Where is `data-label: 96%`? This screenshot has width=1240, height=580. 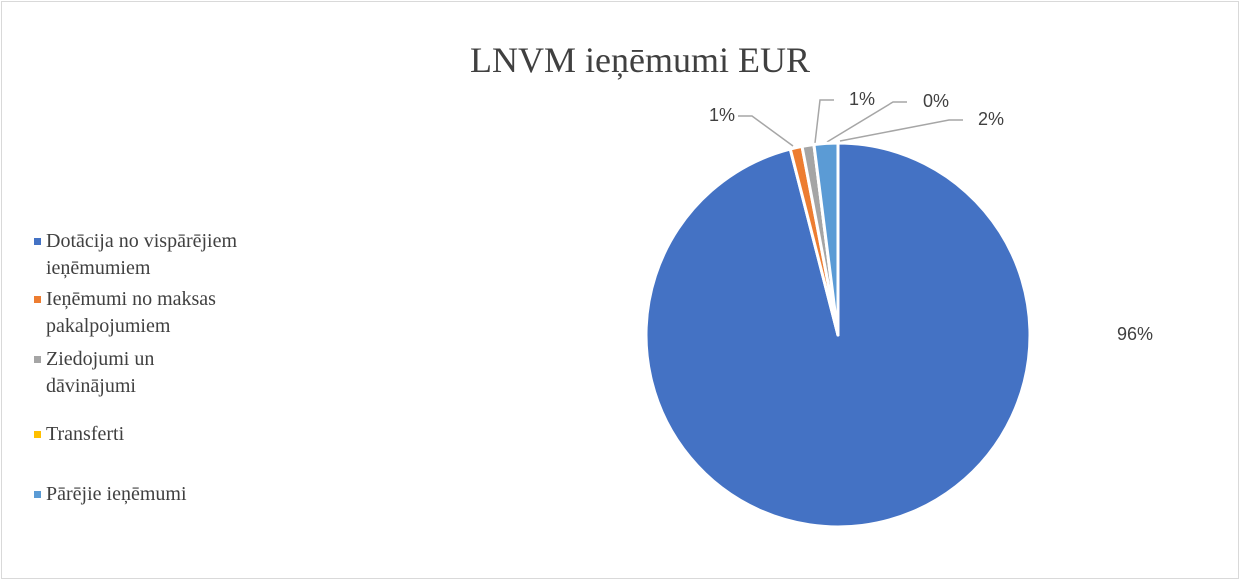 data-label: 96% is located at coordinates (1135, 334).